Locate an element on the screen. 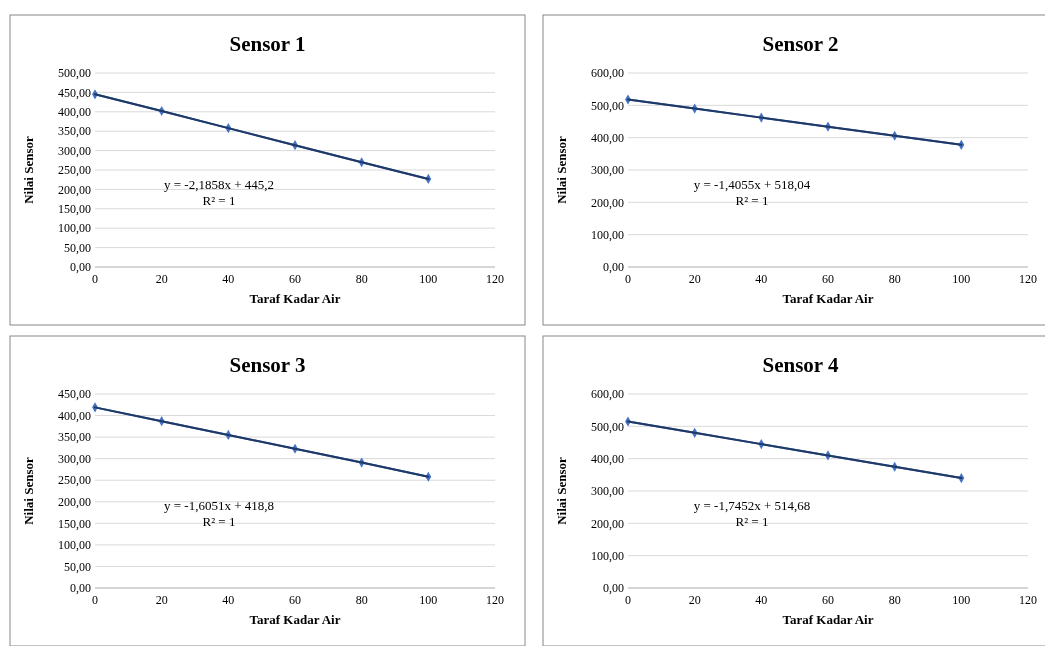 This screenshot has width=1045, height=646. chart-title: Sensor 2 is located at coordinates (800, 44).